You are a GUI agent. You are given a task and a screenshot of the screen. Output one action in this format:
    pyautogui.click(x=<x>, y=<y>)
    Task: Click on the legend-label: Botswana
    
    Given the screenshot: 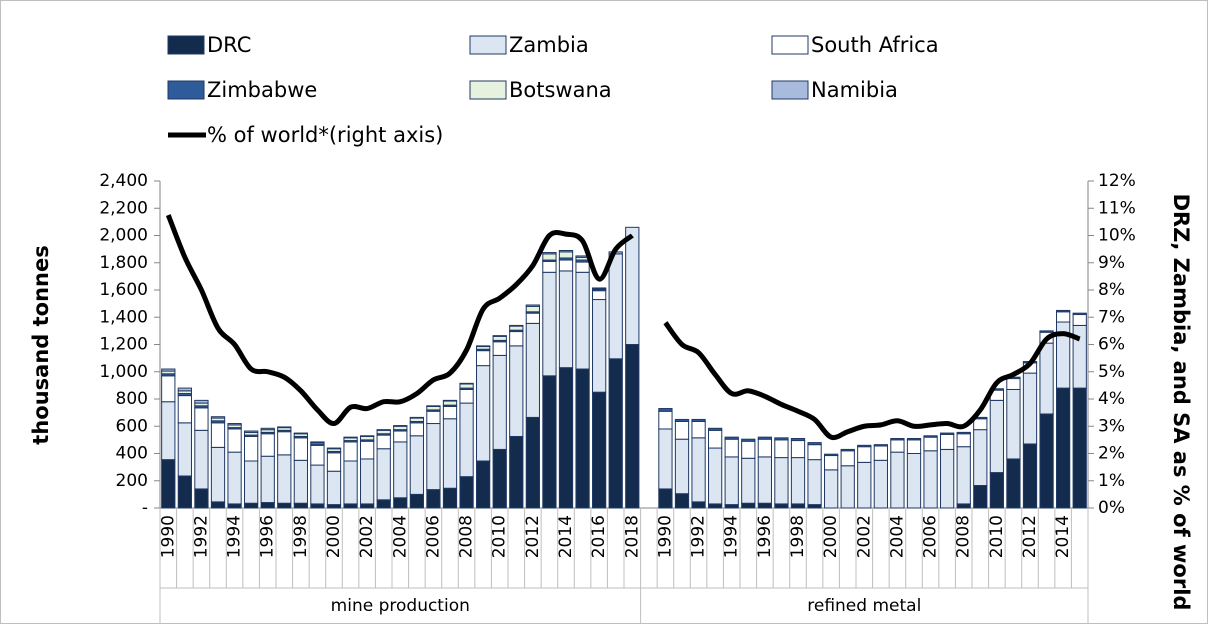 What is the action you would take?
    pyautogui.click(x=560, y=90)
    